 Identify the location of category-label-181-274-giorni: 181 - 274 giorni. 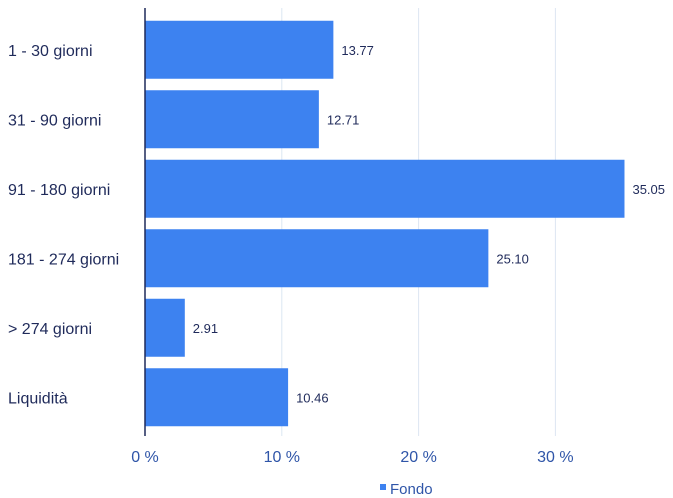
(63, 259).